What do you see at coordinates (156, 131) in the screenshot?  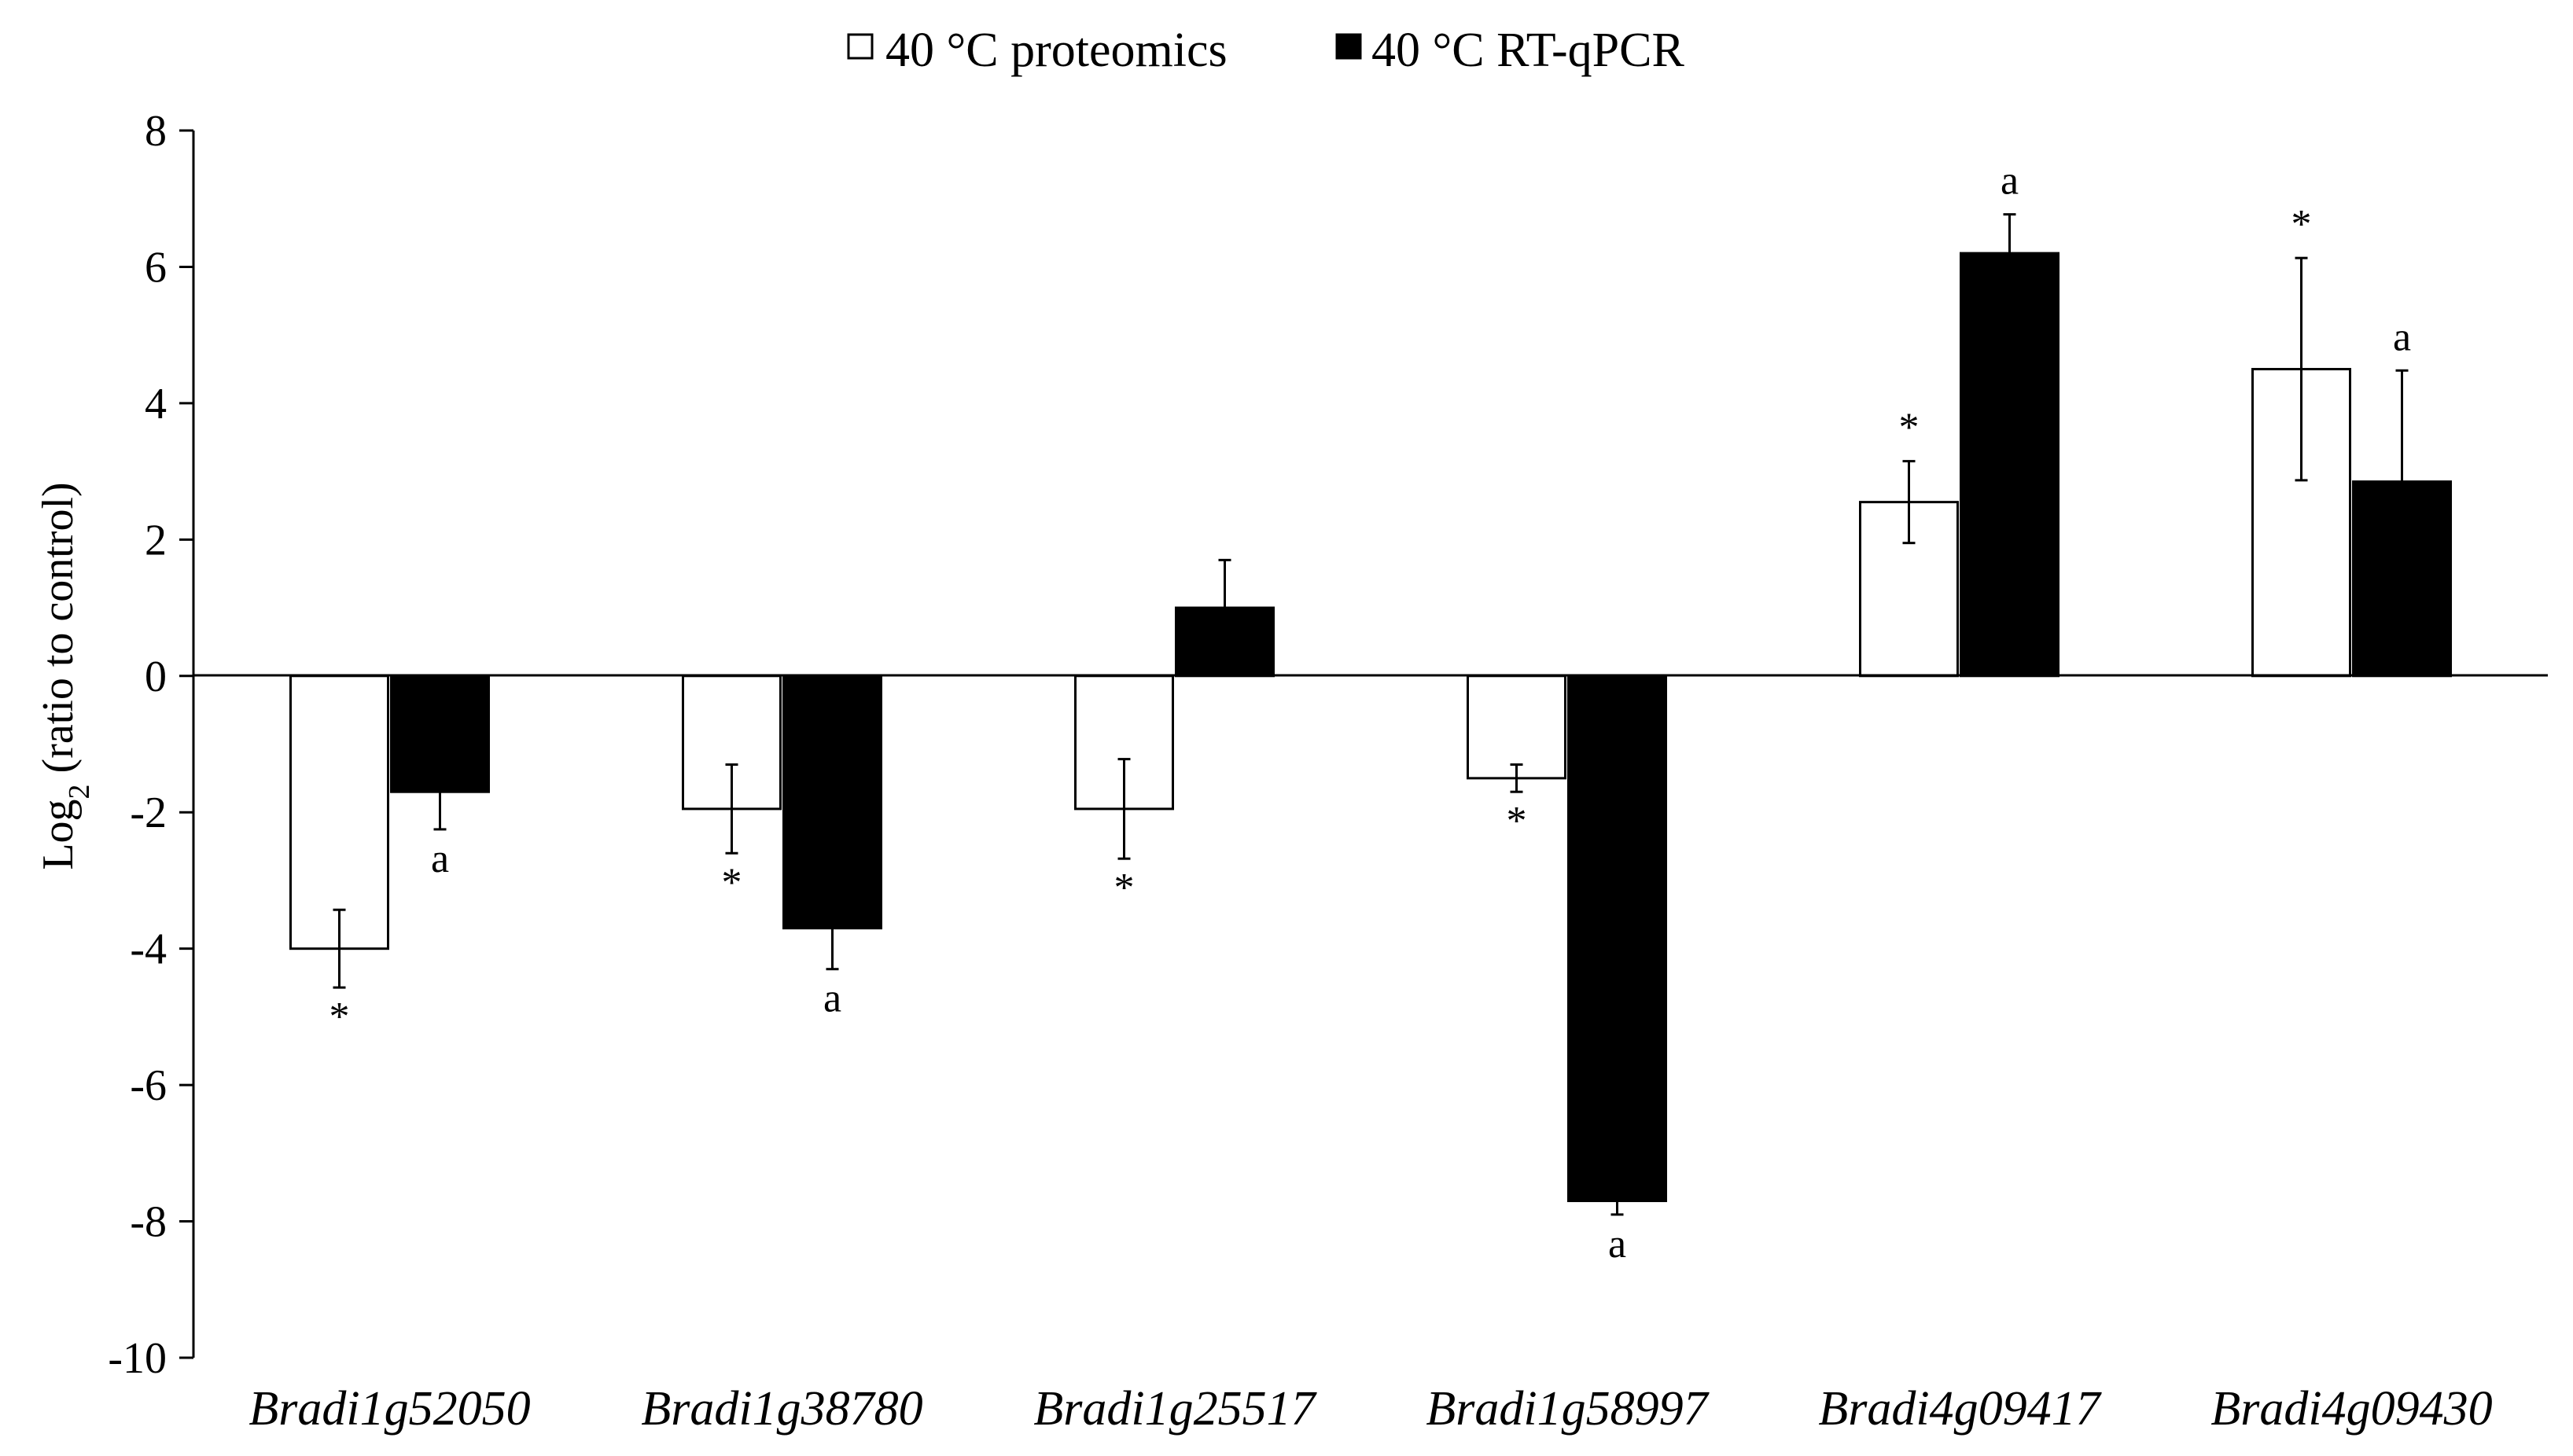 I see `y-tick-label: 8` at bounding box center [156, 131].